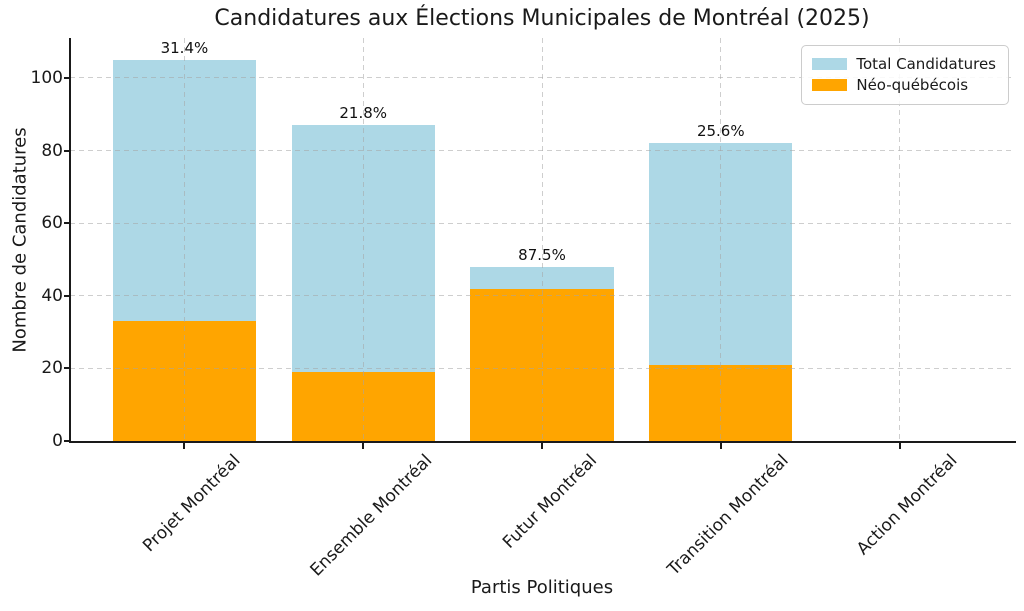  What do you see at coordinates (20, 240) in the screenshot?
I see `y-axis-label: Nombre de Candidatures` at bounding box center [20, 240].